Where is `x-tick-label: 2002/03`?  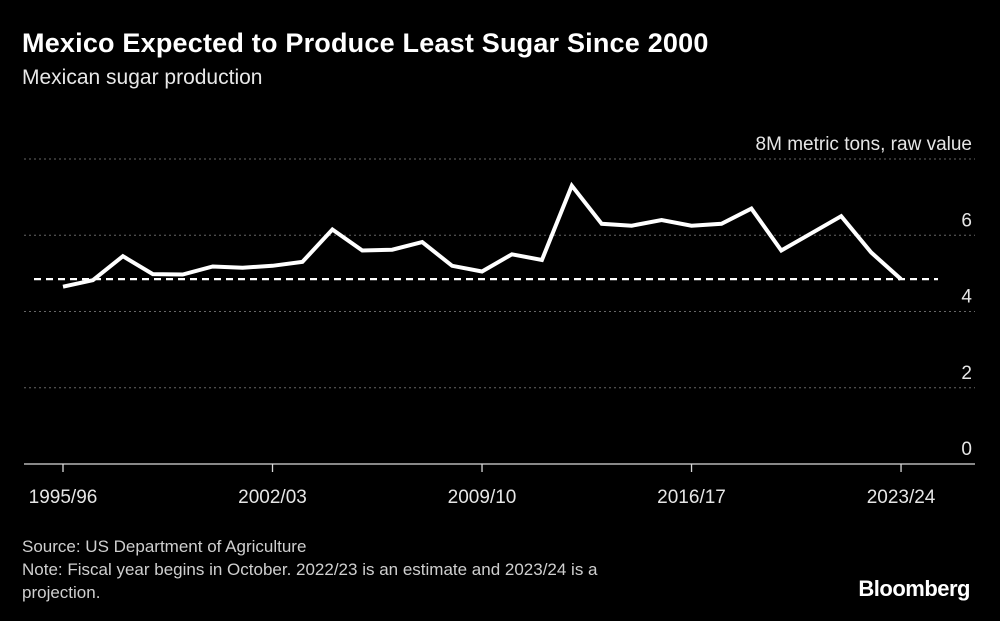
x-tick-label: 2002/03 is located at coordinates (272, 497).